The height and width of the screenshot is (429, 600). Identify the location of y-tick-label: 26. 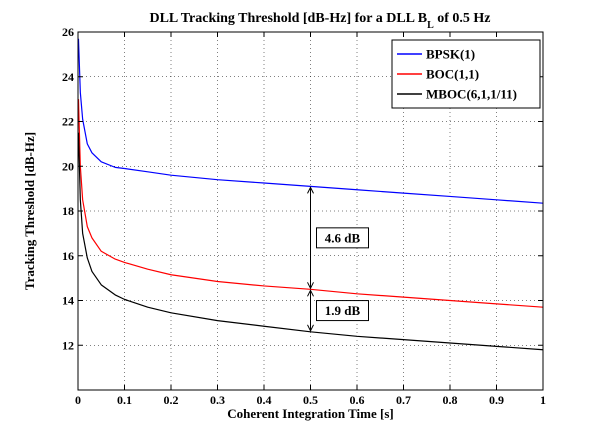
(68, 32).